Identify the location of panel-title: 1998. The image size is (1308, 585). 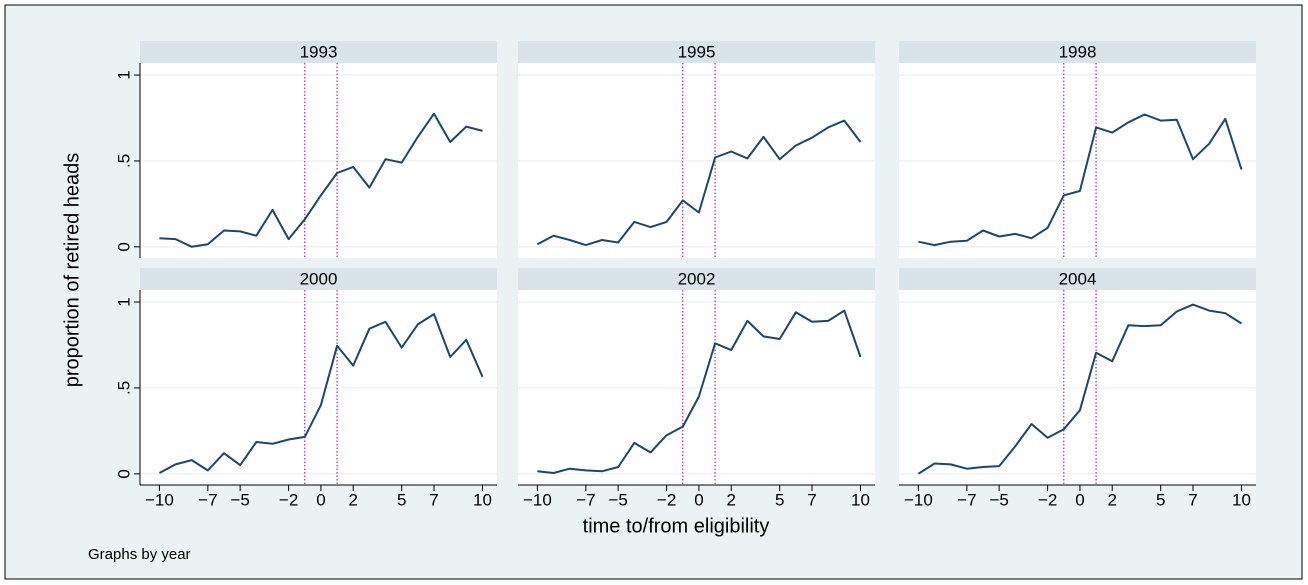
(1078, 51).